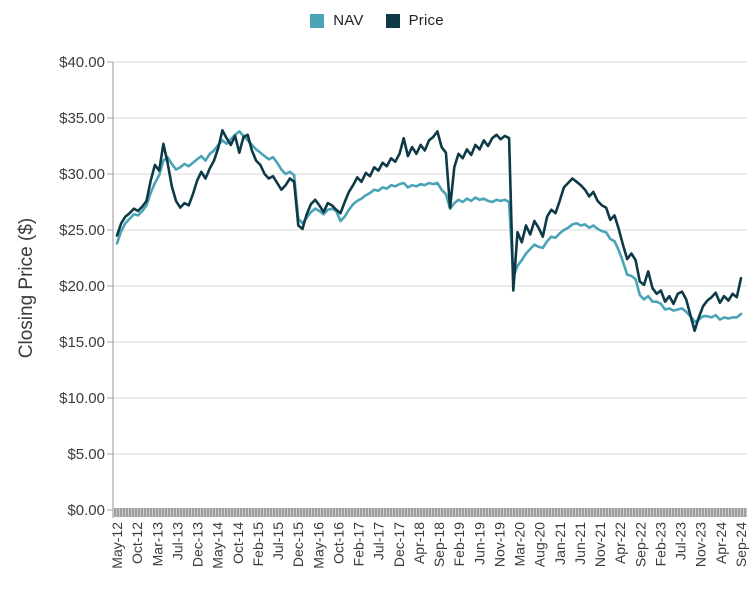  What do you see at coordinates (439, 544) in the screenshot?
I see `x-tick-label: Sep-18` at bounding box center [439, 544].